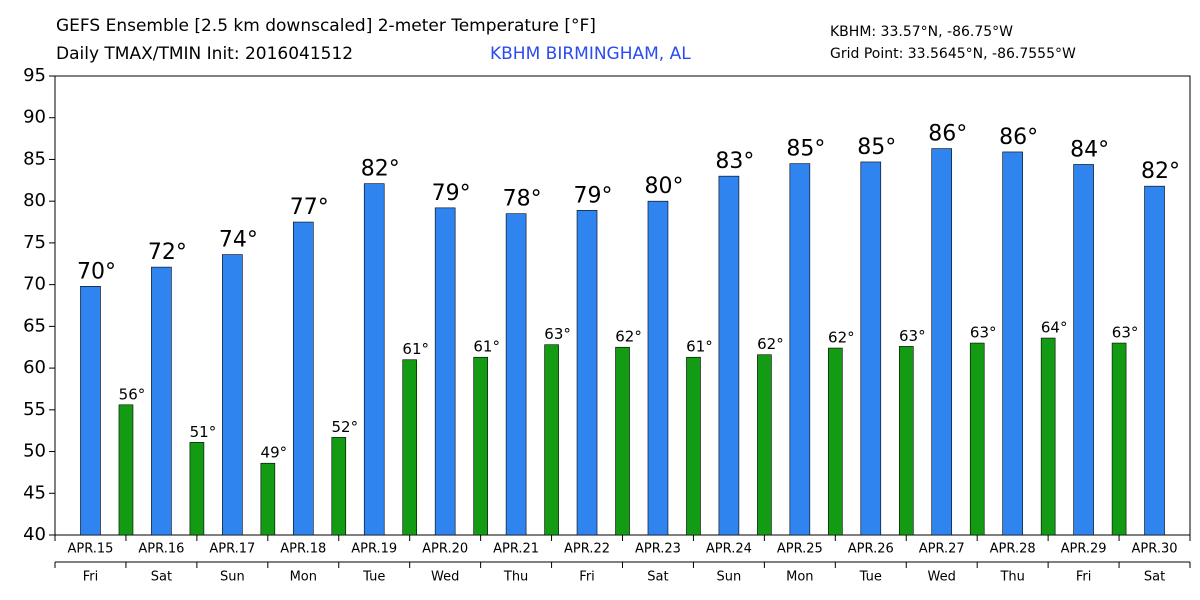 The image size is (1200, 600). What do you see at coordinates (445, 549) in the screenshot?
I see `x-tick-label: APR.20` at bounding box center [445, 549].